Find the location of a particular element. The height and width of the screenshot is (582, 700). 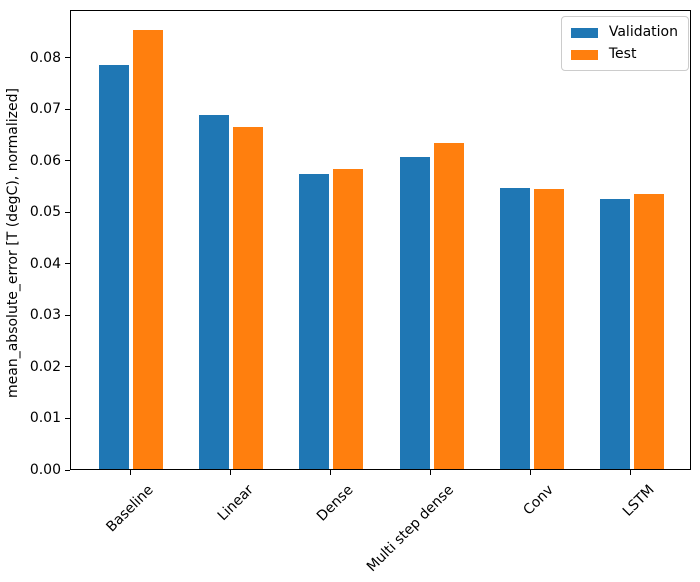

bar-lstm-test is located at coordinates (648, 331).